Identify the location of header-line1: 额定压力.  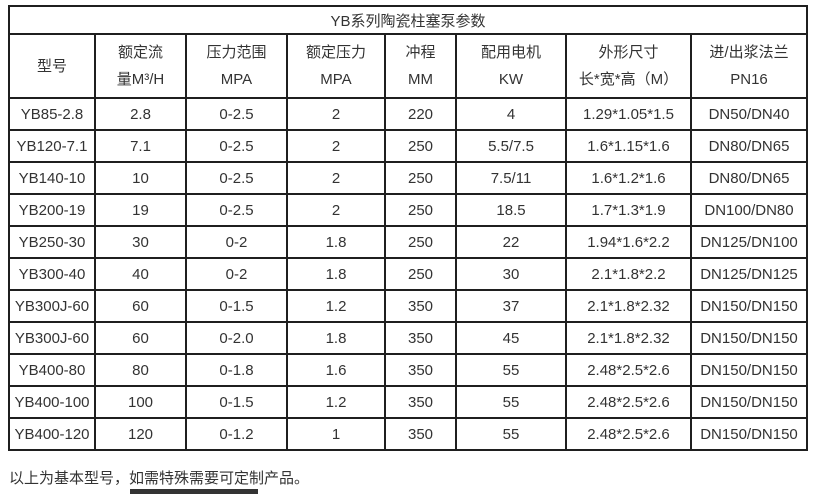
(335, 52).